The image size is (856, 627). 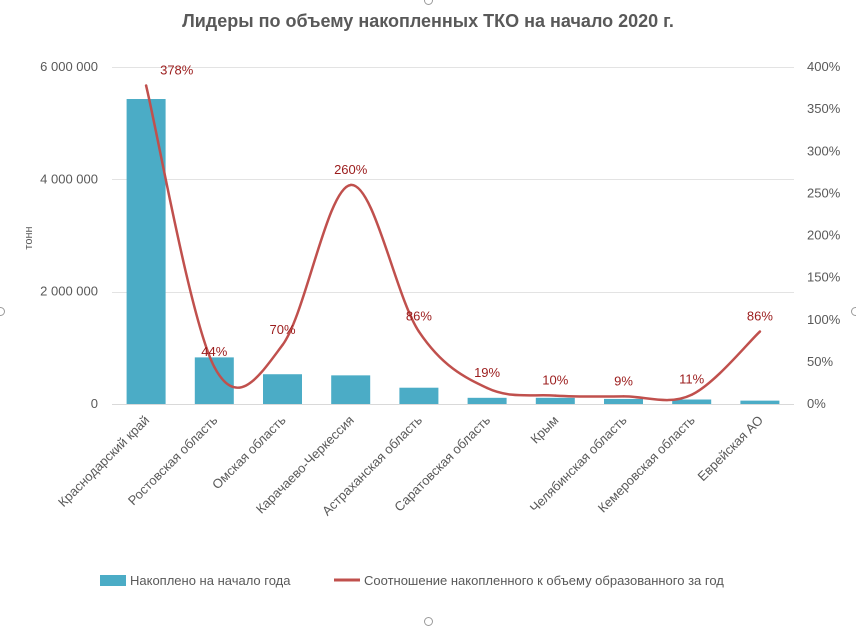 What do you see at coordinates (824, 66) in the screenshot?
I see `right-tick-label: 400%` at bounding box center [824, 66].